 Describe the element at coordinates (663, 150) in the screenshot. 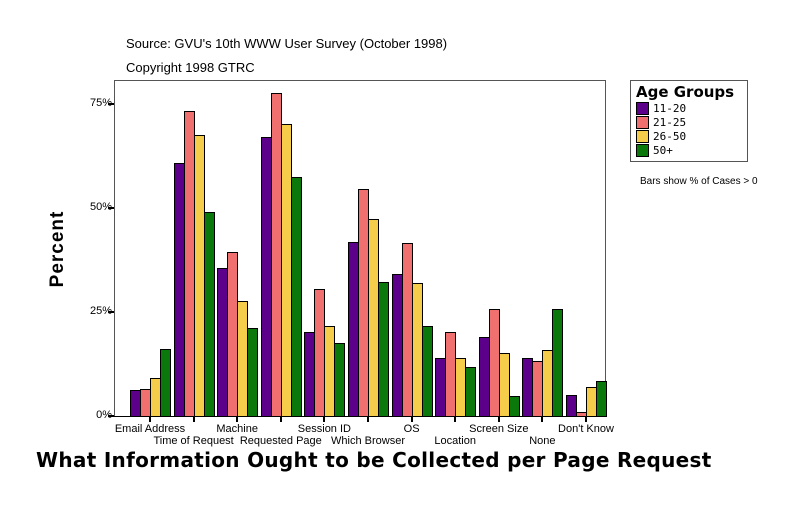

I see `legend-label: 50+` at that location.